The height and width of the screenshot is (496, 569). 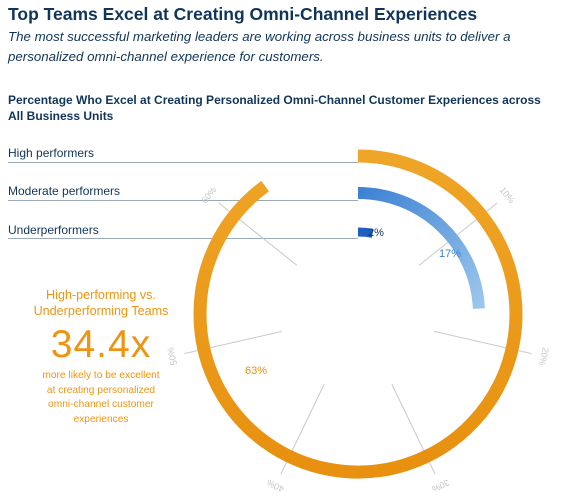 What do you see at coordinates (101, 311) in the screenshot?
I see `callout-heading-line-2: Underperforming Teams` at bounding box center [101, 311].